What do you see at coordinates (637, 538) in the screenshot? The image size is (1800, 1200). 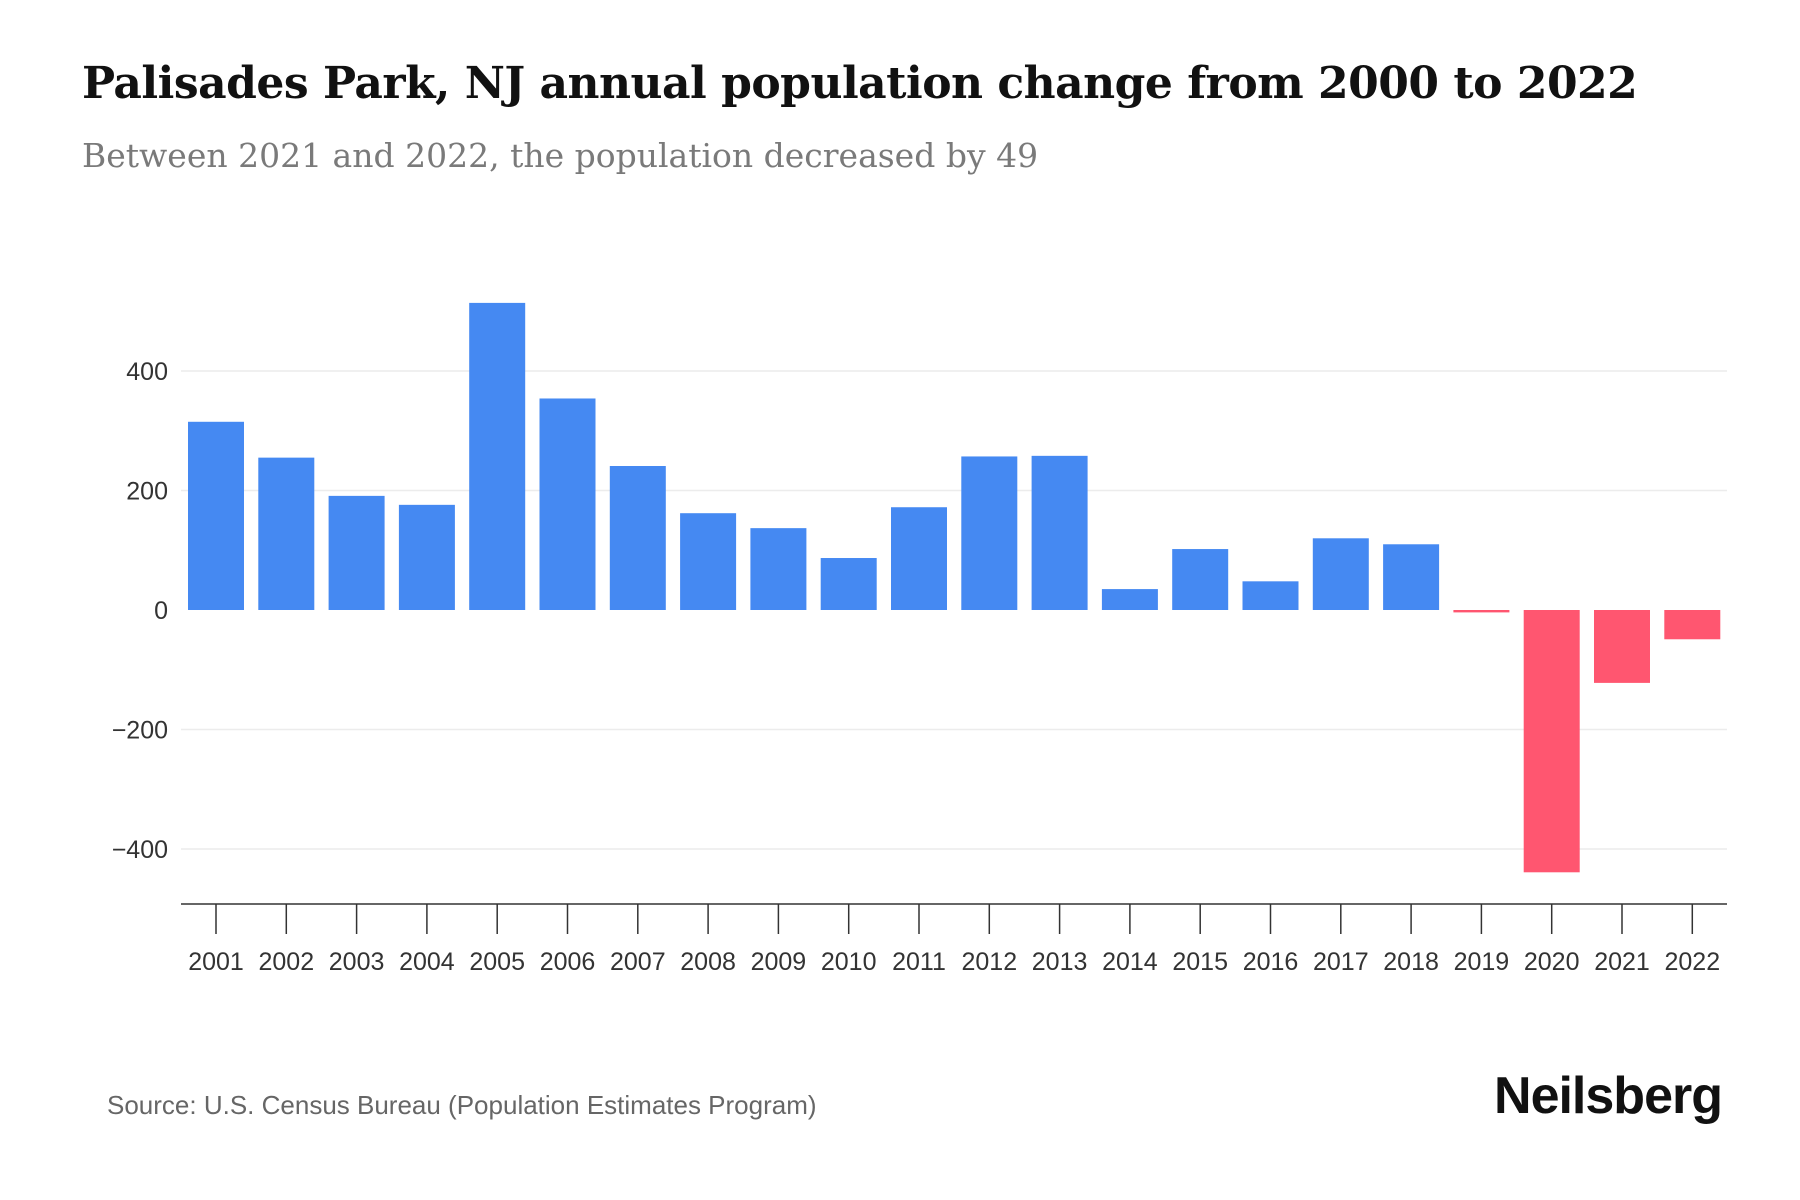 I see `bar-2007` at bounding box center [637, 538].